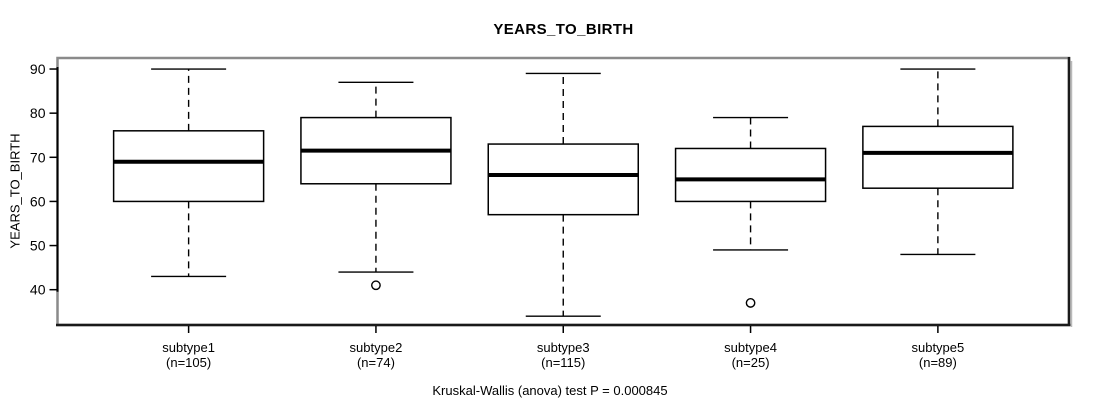 The height and width of the screenshot is (400, 1100). Describe the element at coordinates (188, 166) in the screenshot. I see `iqr-box-subtype1` at that location.